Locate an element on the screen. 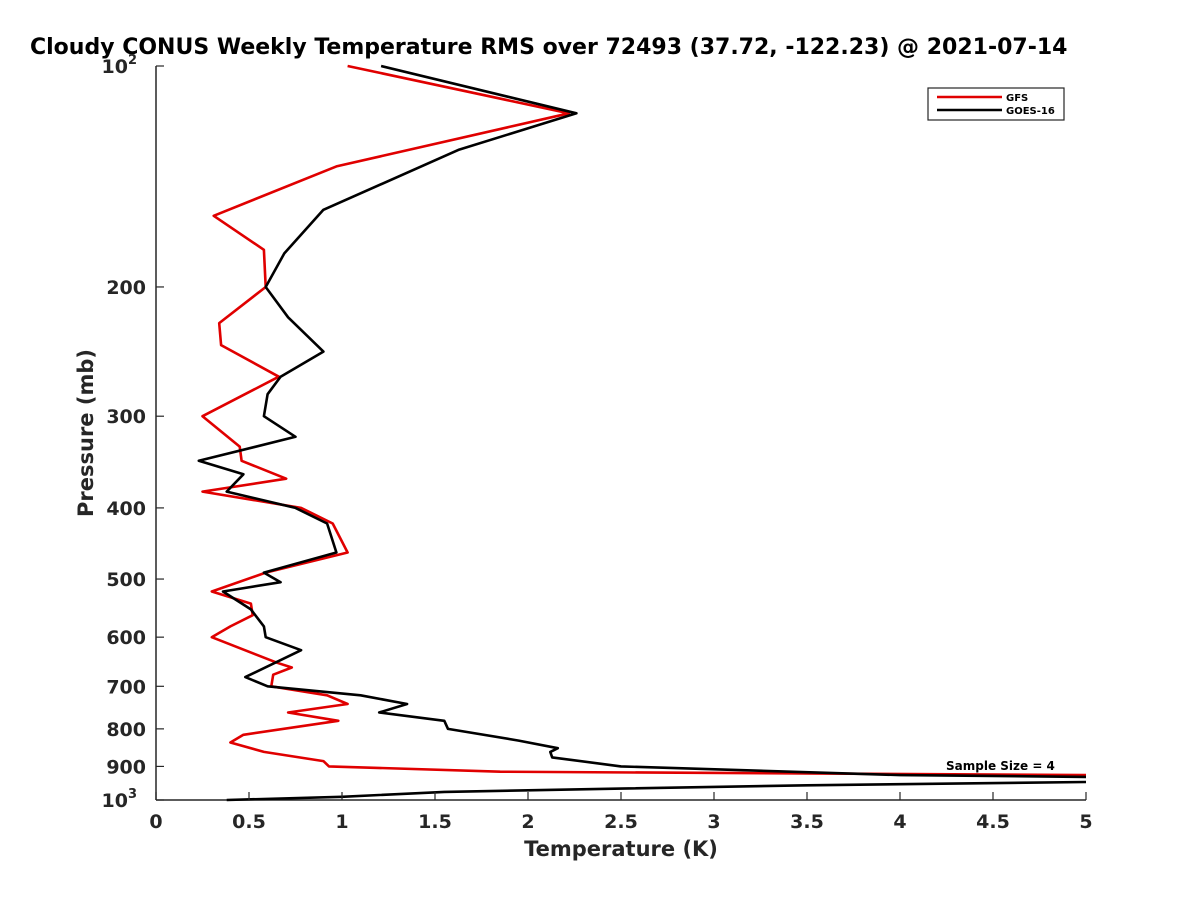  x-tick-label: 4.5 is located at coordinates (993, 822).